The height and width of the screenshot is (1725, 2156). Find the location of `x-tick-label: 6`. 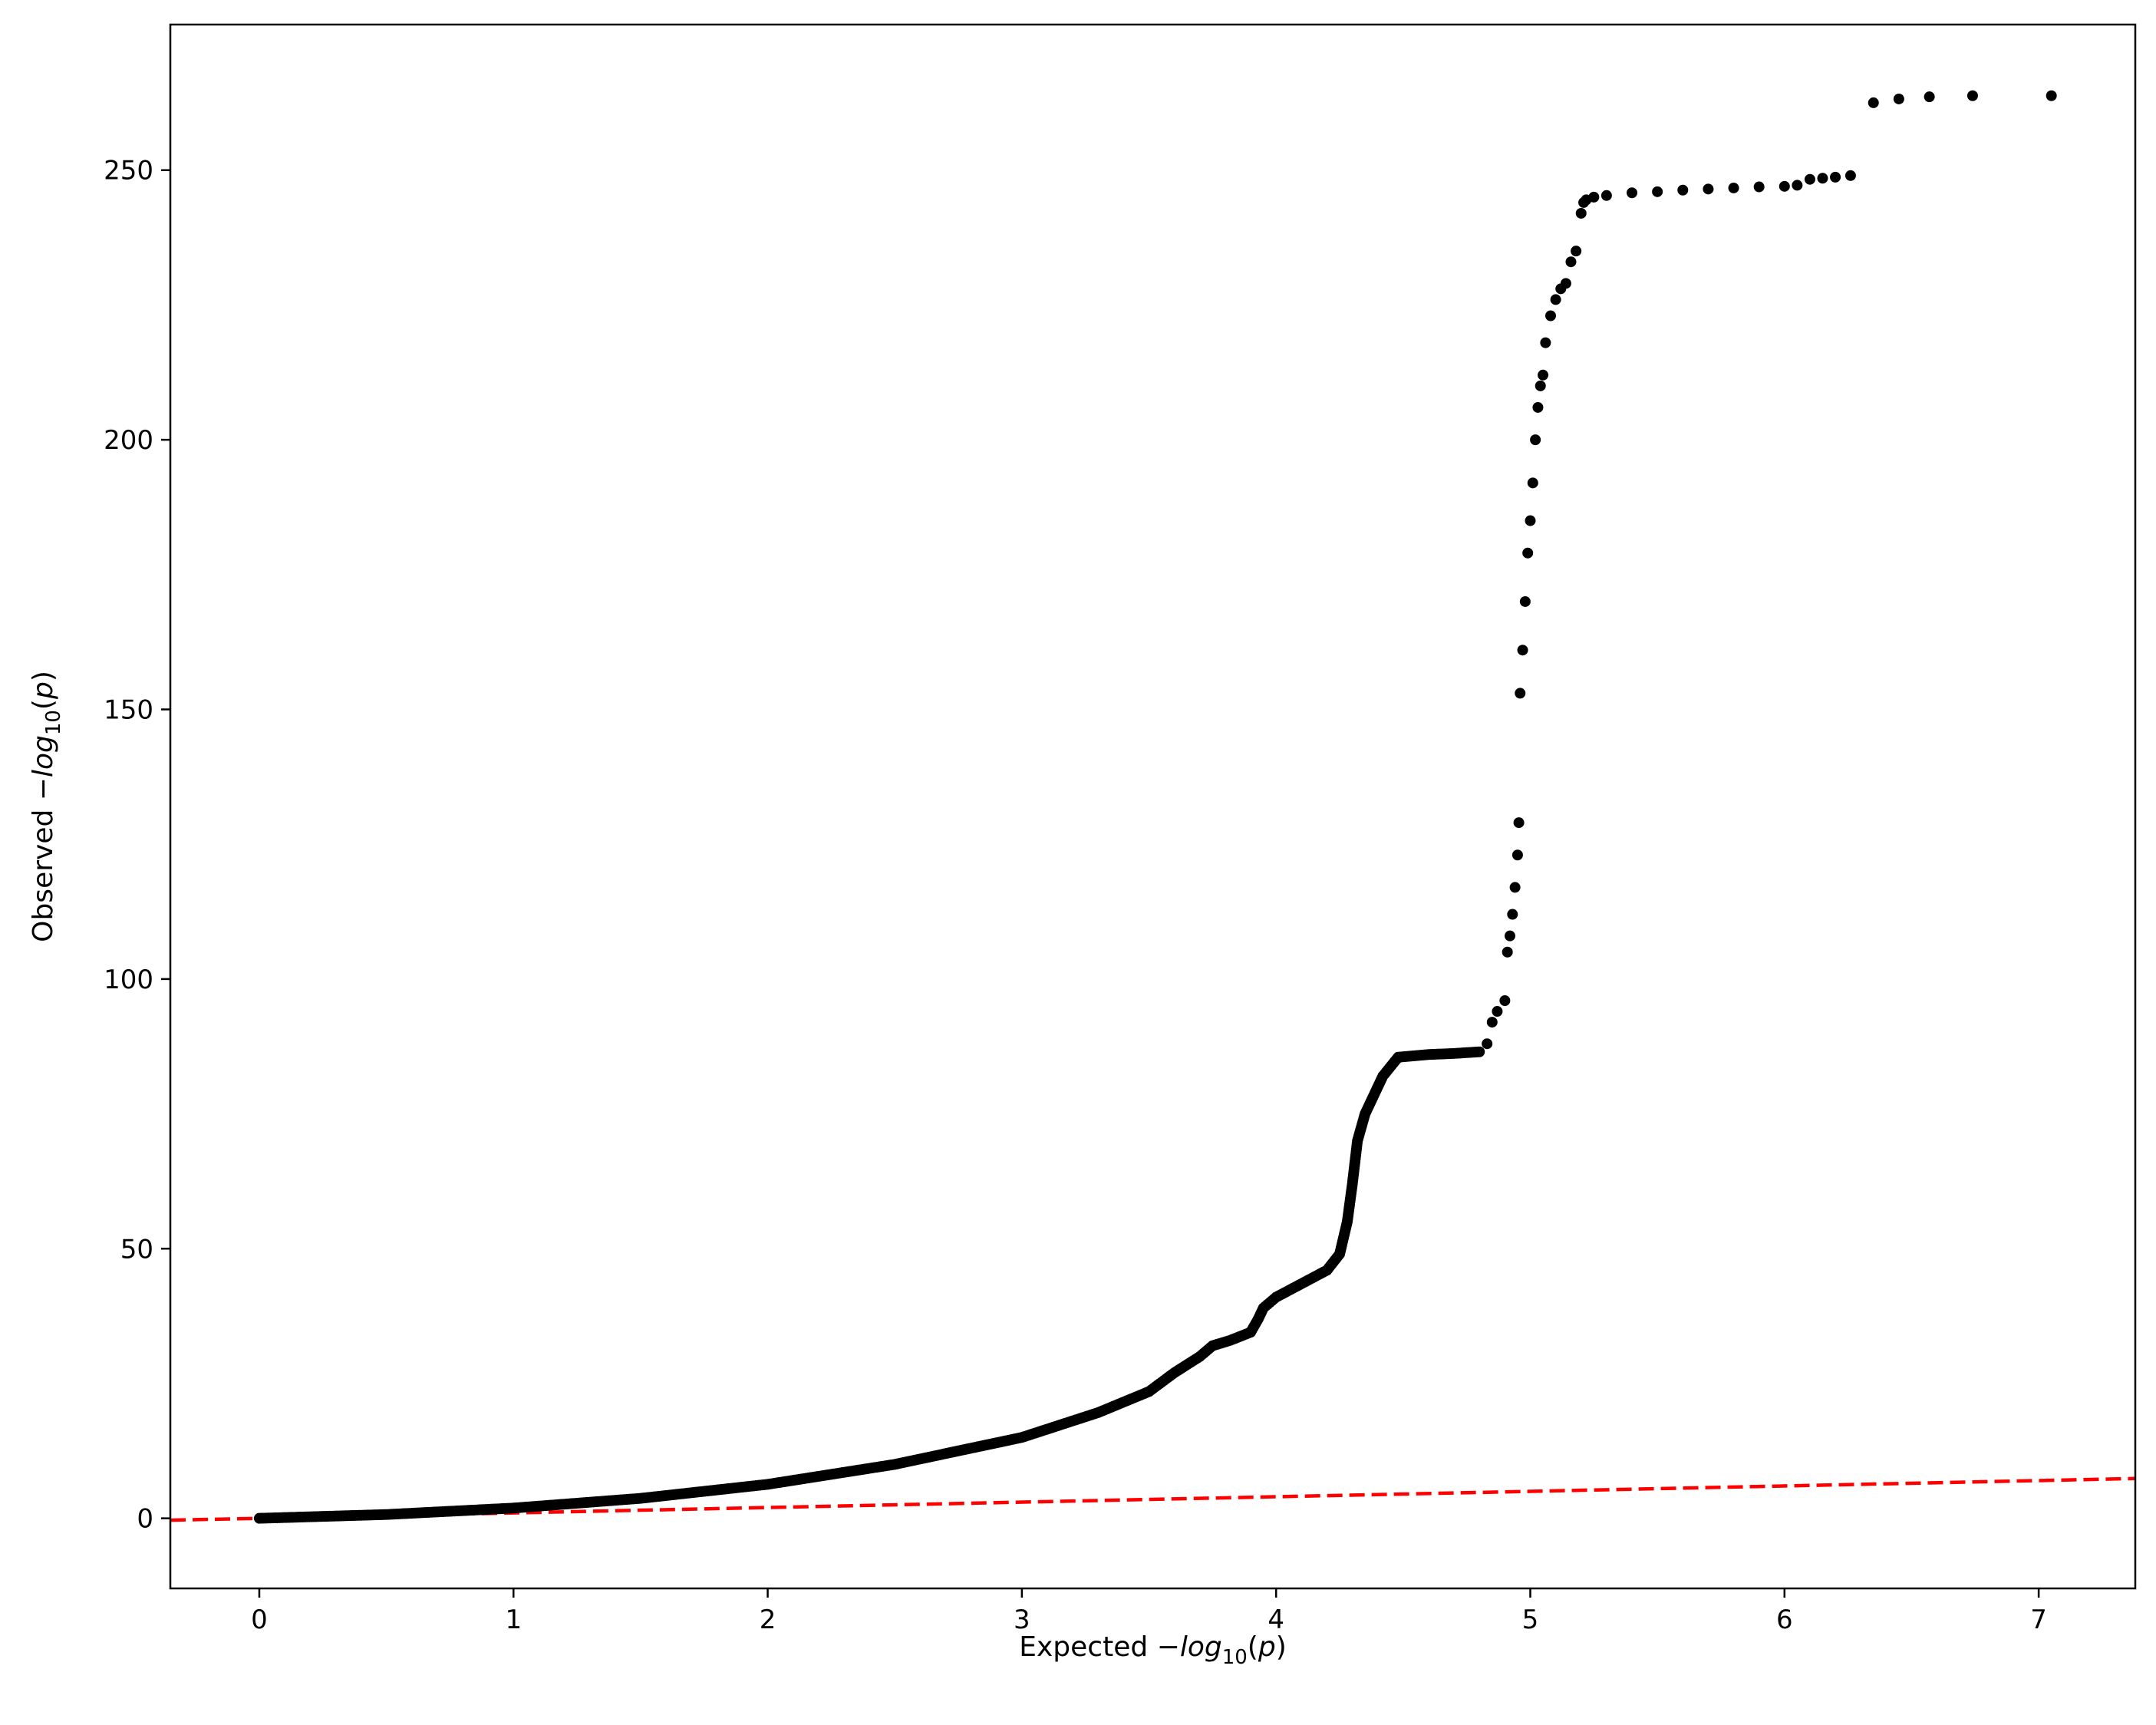

x-tick-label: 6 is located at coordinates (1784, 1620).